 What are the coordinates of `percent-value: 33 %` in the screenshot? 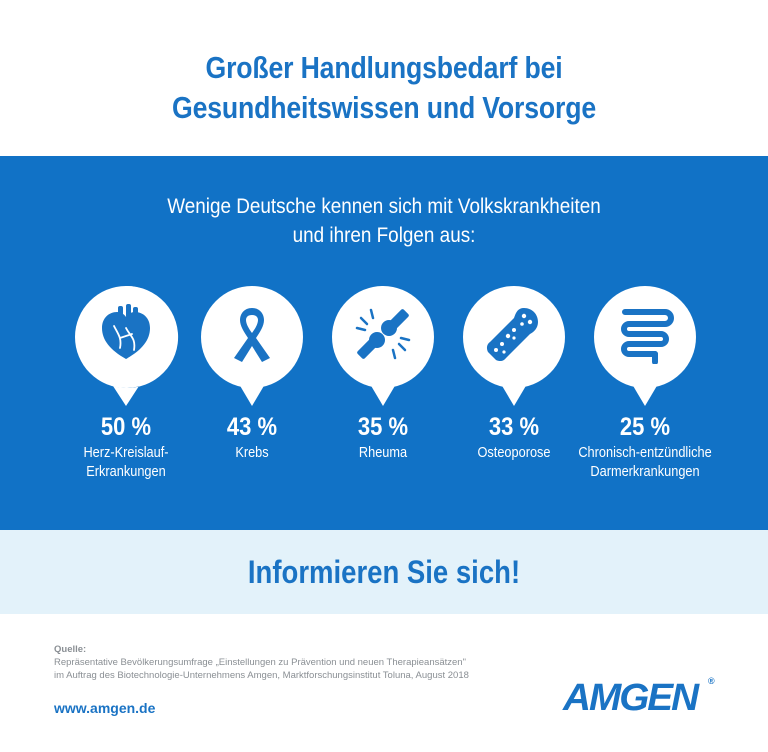 It's located at (514, 427).